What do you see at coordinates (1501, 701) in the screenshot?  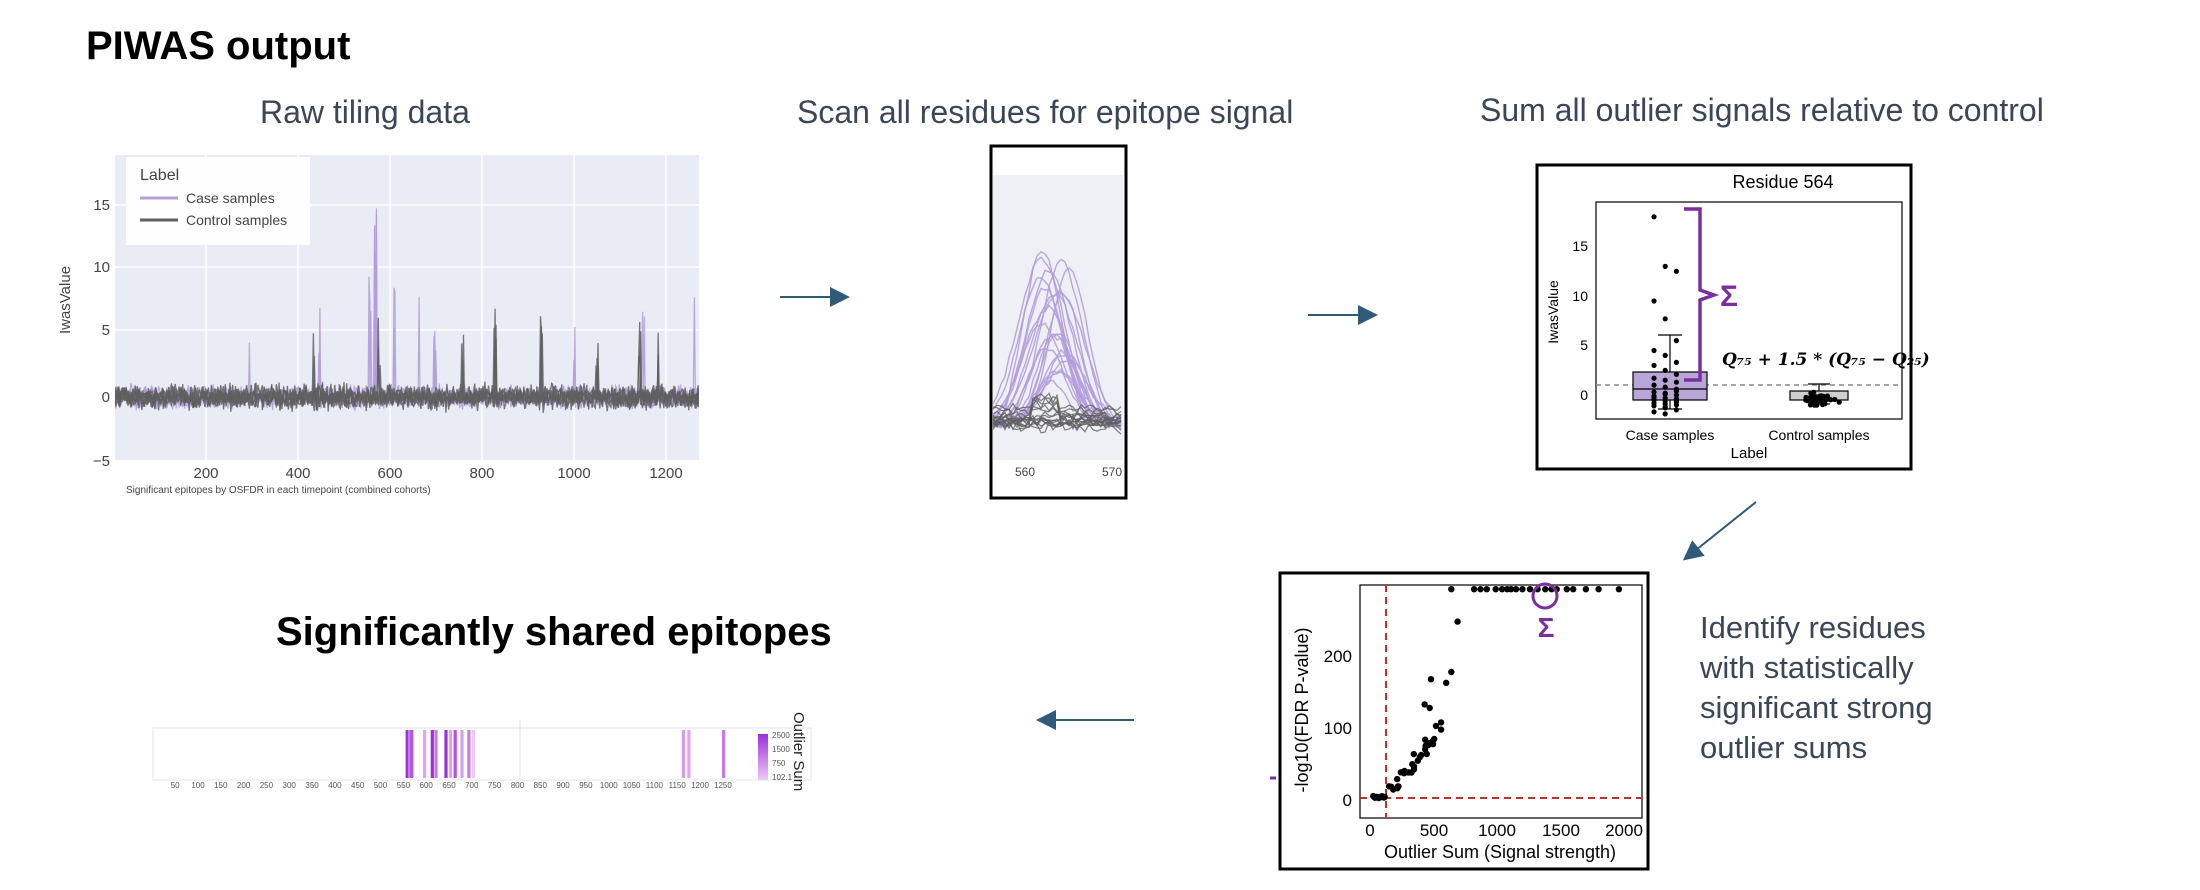 I see `volcano-axes` at bounding box center [1501, 701].